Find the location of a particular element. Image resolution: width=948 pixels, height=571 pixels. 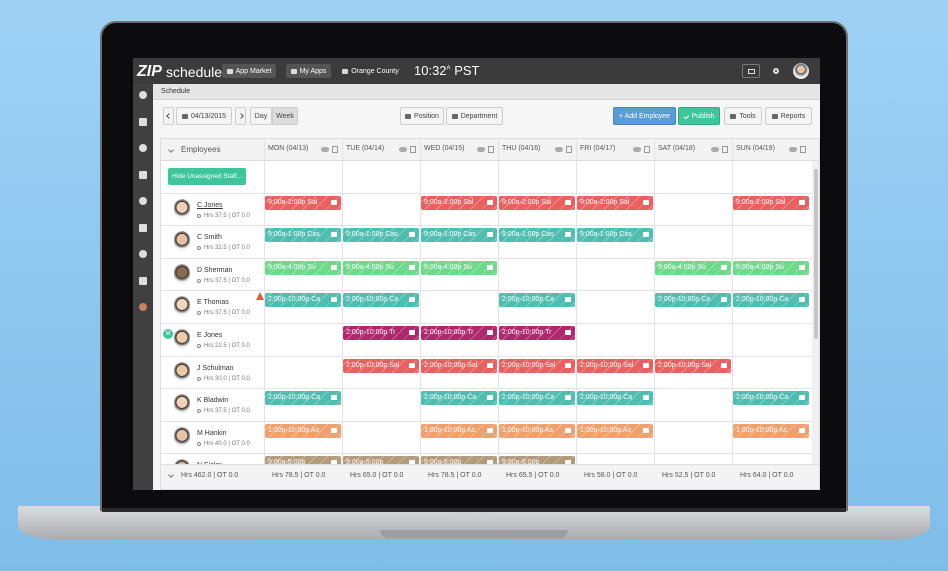

my-apps: My Apps is located at coordinates (308, 71).